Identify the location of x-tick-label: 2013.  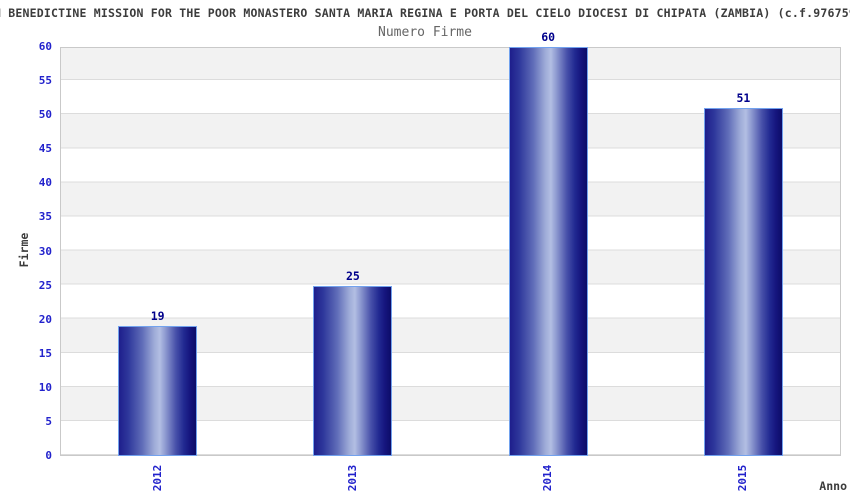
(352, 478).